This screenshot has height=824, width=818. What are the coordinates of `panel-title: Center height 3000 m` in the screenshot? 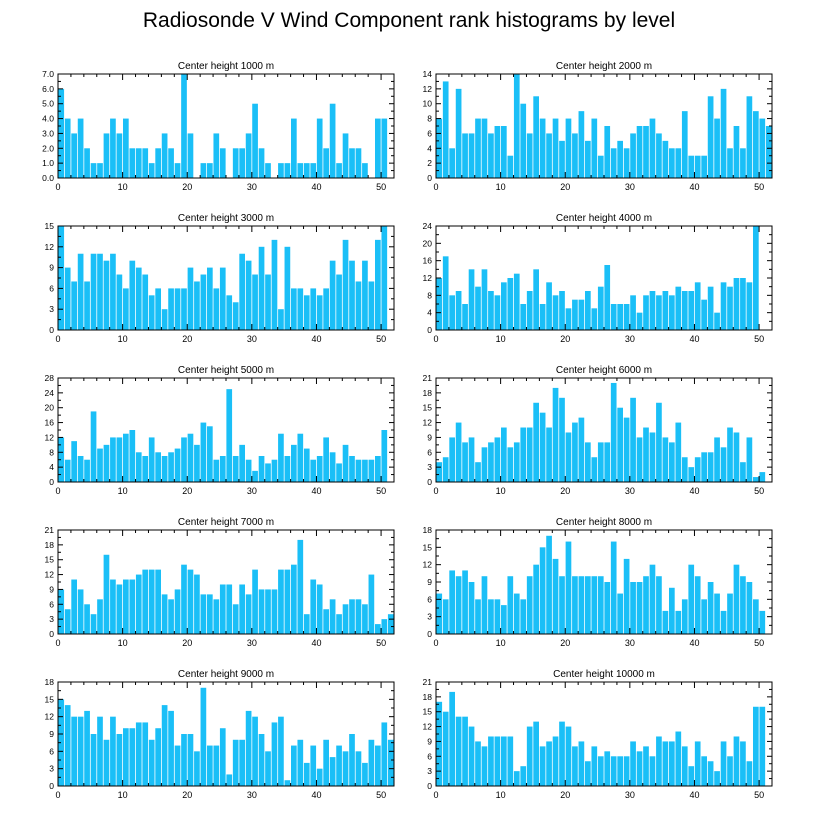 It's located at (226, 218).